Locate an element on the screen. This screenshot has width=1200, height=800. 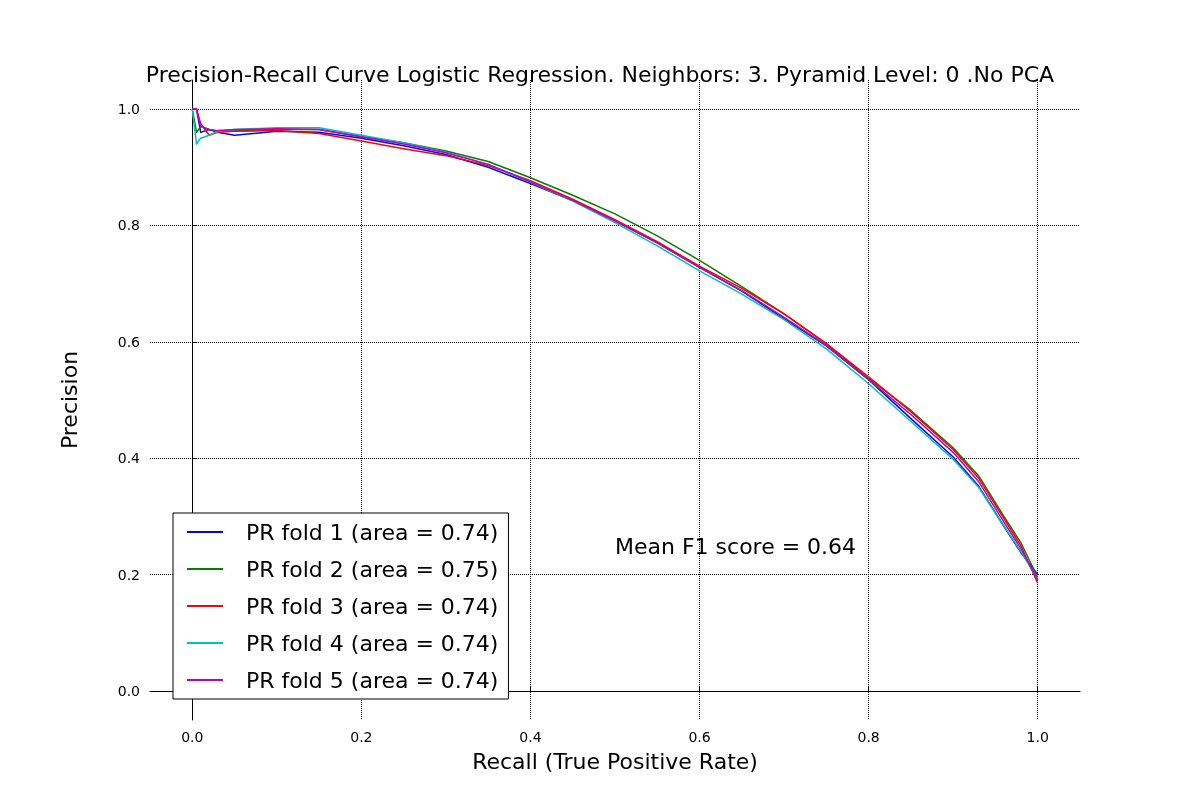
y-tick-label: 1.0 is located at coordinates (128, 109).